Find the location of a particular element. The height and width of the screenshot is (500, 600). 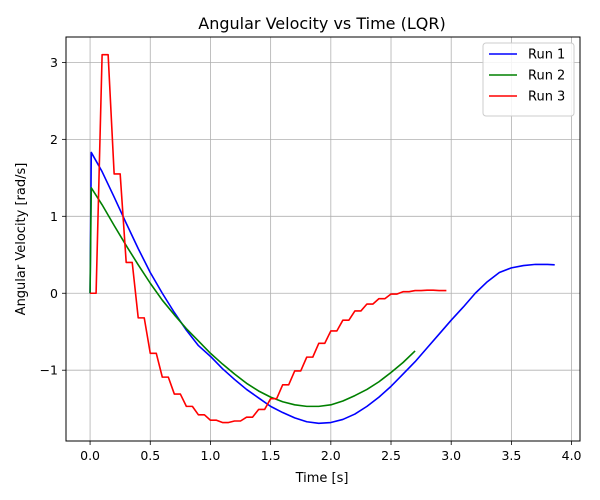

x-axis-ticks: 0.0 0.5 1.0 1.5 2.0 2.5 3.0 3.5 4.0 is located at coordinates (331, 452).